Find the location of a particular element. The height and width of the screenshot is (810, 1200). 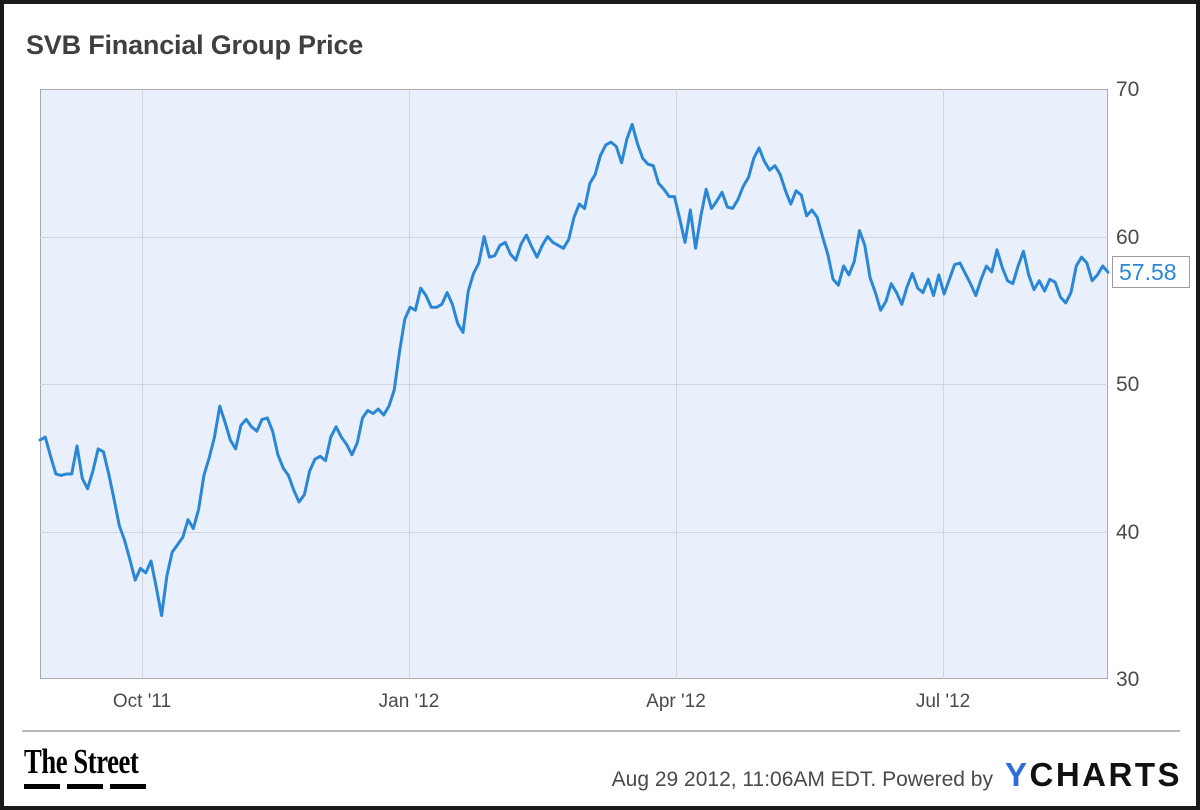

thestreet-logo: The Street is located at coordinates (94, 766).